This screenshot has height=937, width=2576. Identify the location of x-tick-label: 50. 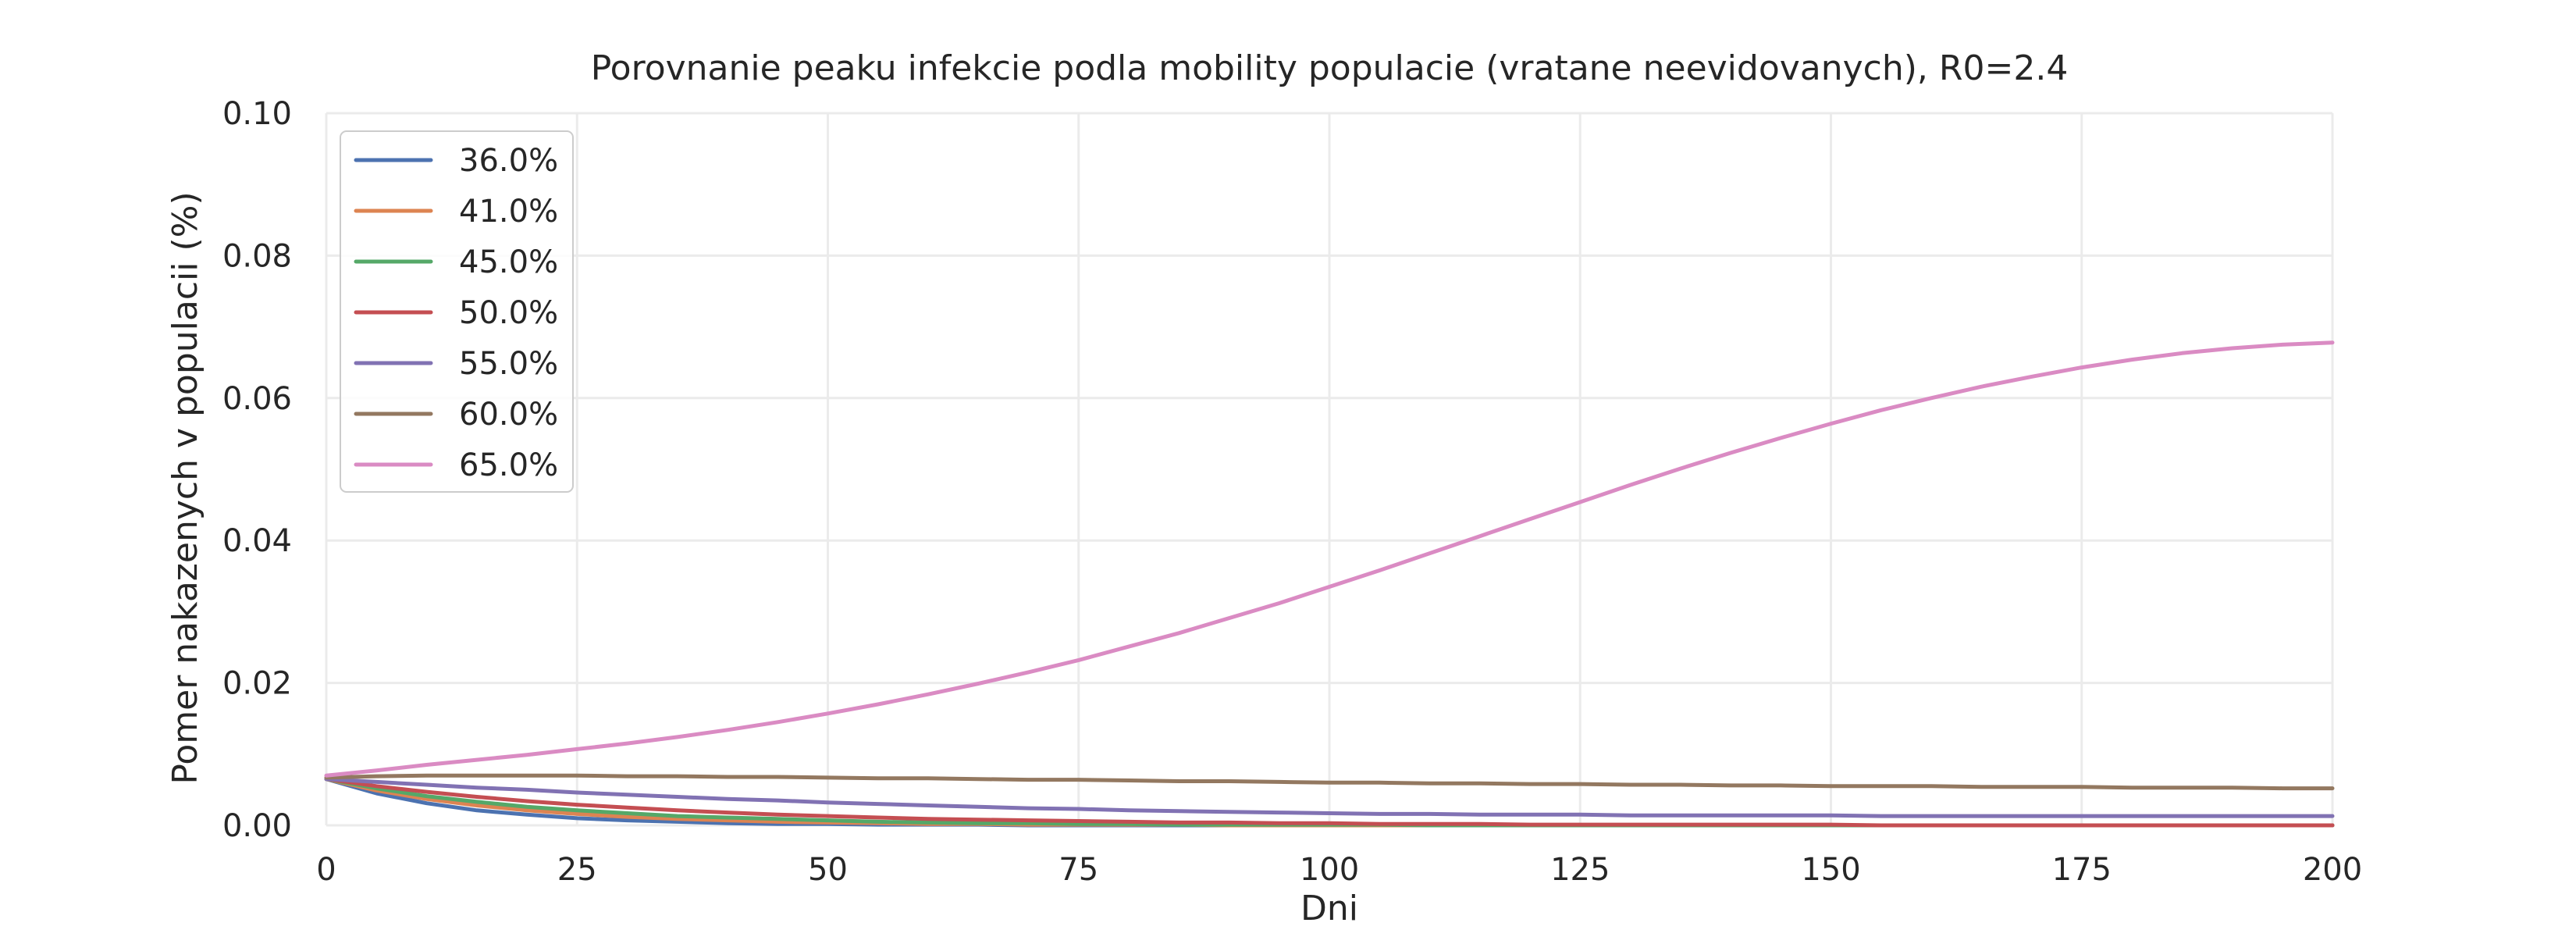
(828, 870).